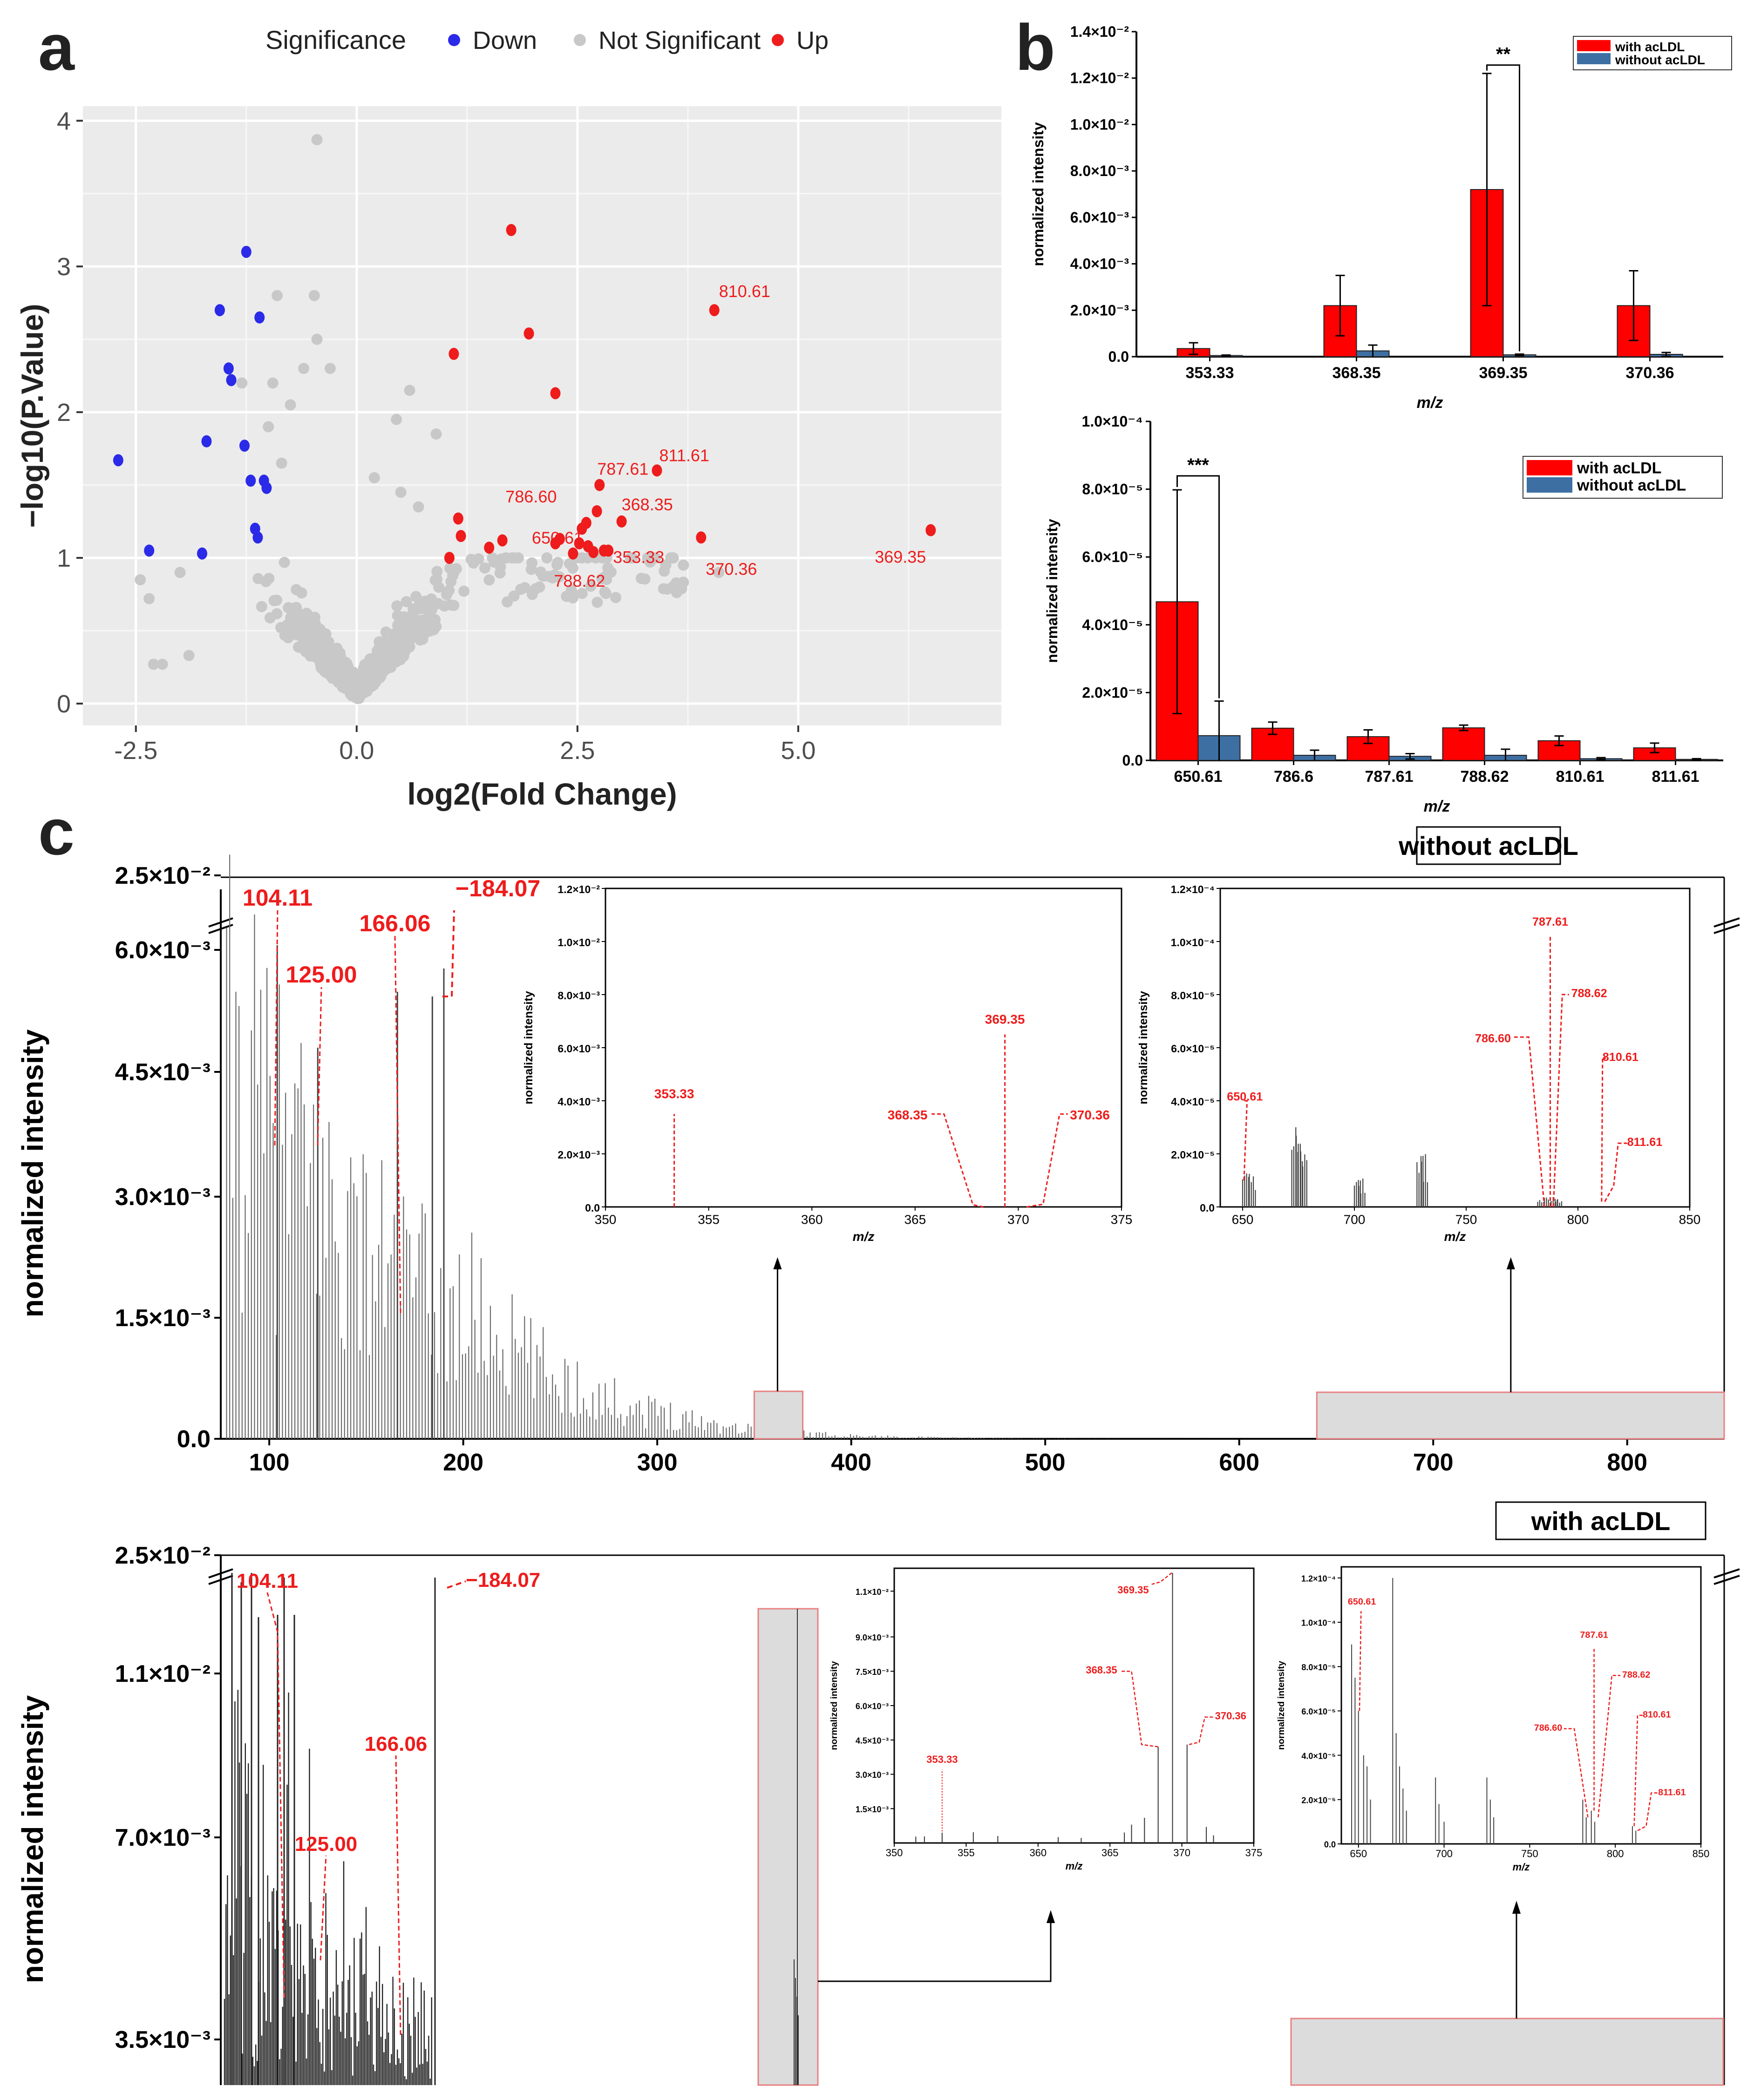 This screenshot has width=1754, height=2100. Describe the element at coordinates (220, 925) in the screenshot. I see `axis-break` at that location.